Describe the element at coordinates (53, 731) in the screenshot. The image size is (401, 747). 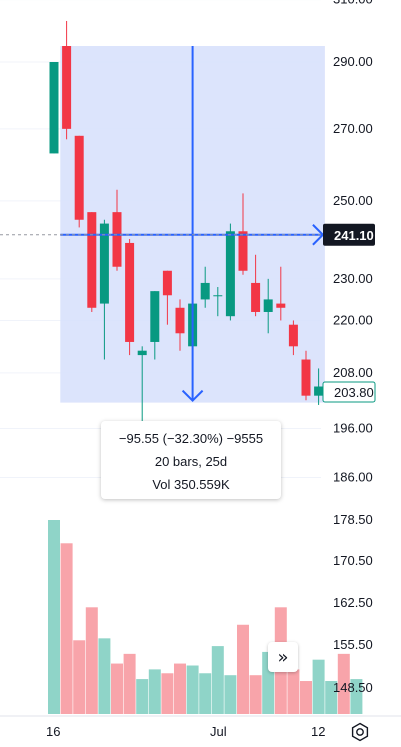
I see `time-tick-label: 16` at that location.